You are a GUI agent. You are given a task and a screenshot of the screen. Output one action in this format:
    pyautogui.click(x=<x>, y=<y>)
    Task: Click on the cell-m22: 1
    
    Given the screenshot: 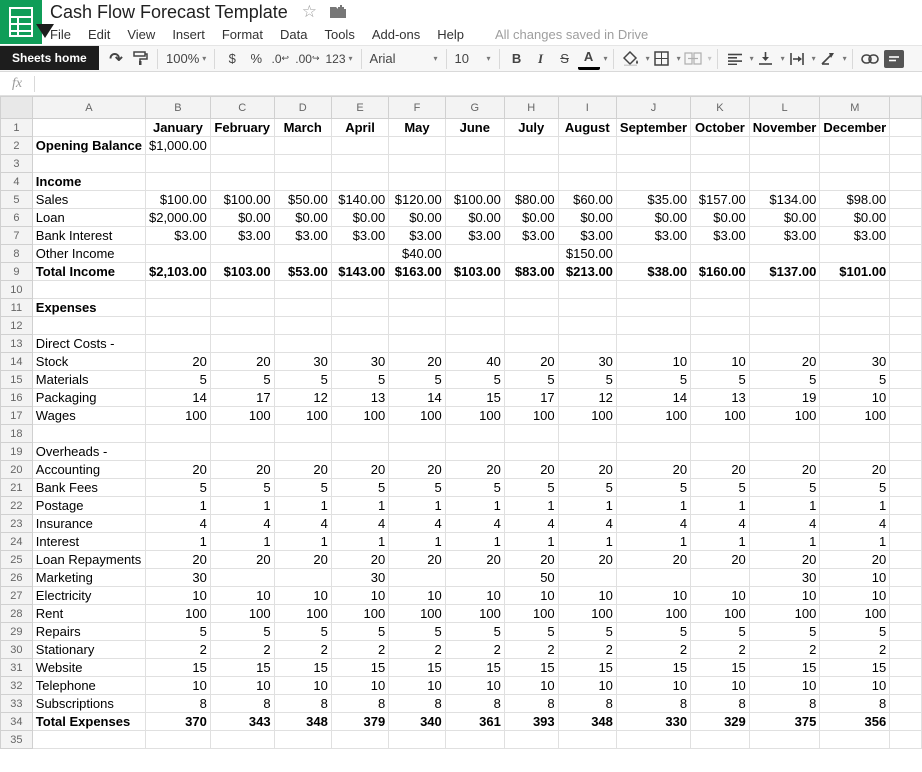 What is the action you would take?
    pyautogui.click(x=855, y=505)
    